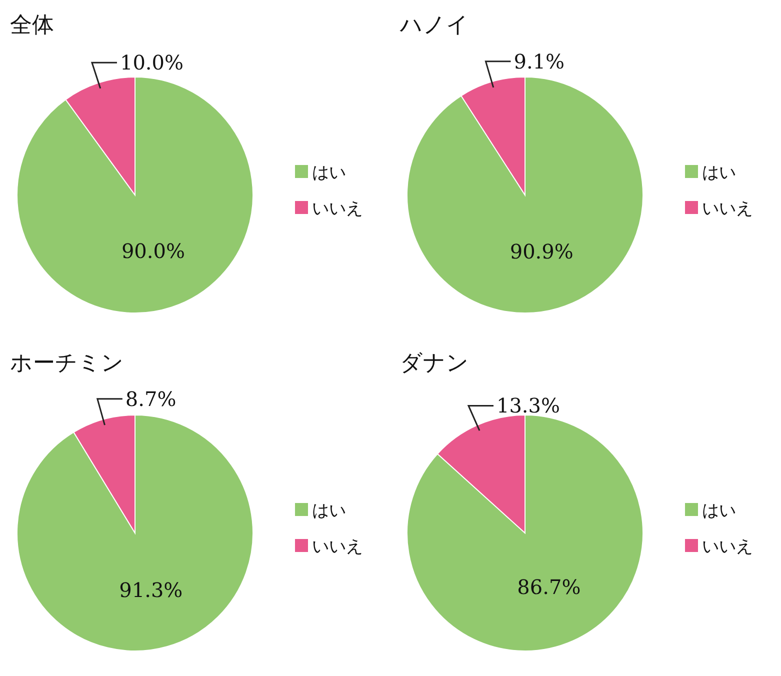 This screenshot has height=676, width=781. Describe the element at coordinates (528, 406) in the screenshot. I see `data-label: 13.3%` at that location.